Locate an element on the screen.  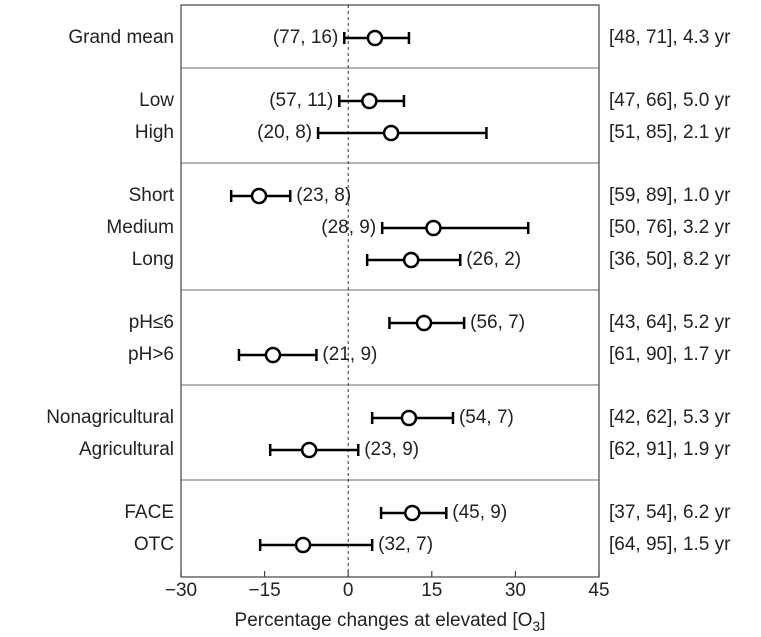
x-tick-label: 15 is located at coordinates (431, 590).